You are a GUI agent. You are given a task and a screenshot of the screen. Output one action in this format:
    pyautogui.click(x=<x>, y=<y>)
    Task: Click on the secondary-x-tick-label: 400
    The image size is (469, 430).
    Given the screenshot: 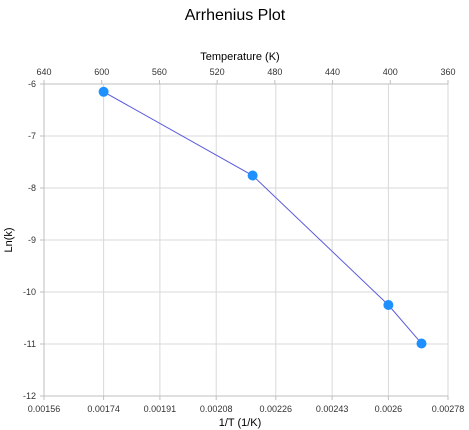 What is the action you would take?
    pyautogui.click(x=390, y=72)
    